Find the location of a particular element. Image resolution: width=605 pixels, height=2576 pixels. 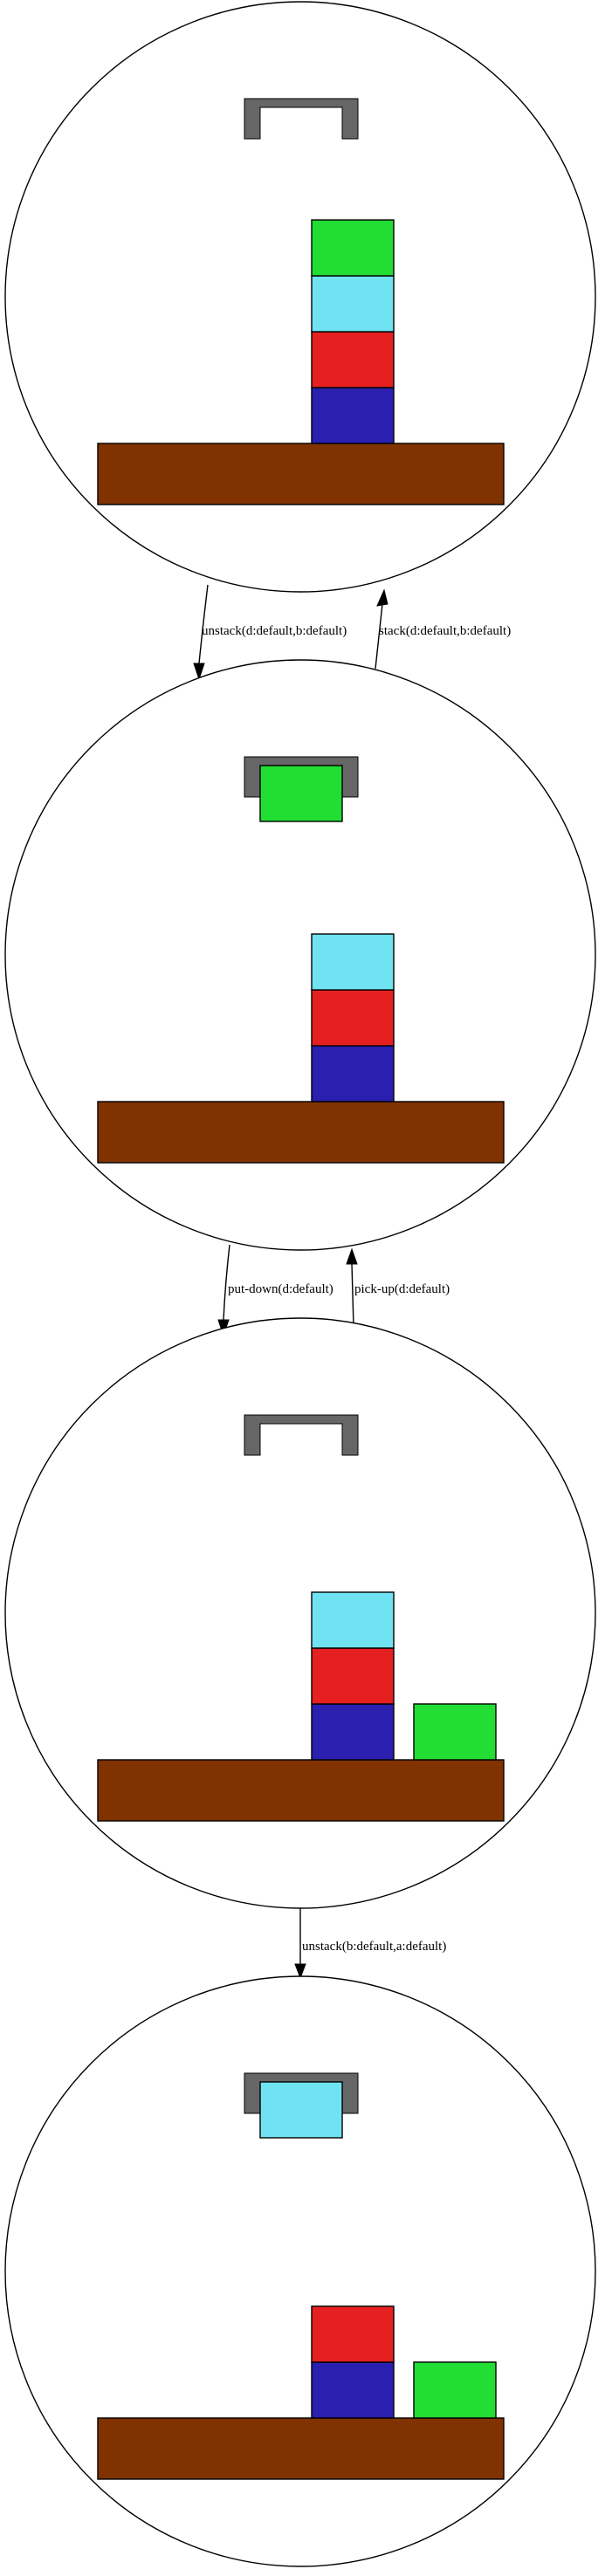

edge-label-unstack-d-b: unstack(d:default,b:default) is located at coordinates (274, 631).